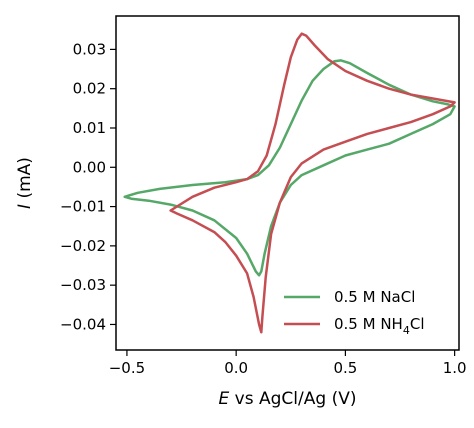  Describe the element at coordinates (236, 368) in the screenshot. I see `x-tick-label: 0.0` at that location.